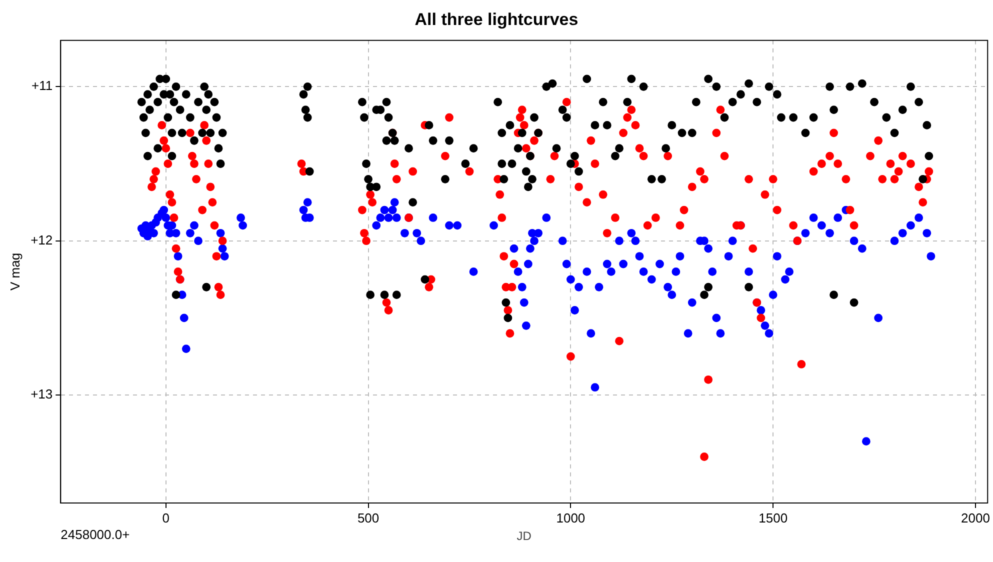  What do you see at coordinates (773, 518) in the screenshot?
I see `x-tick-label: 1500` at bounding box center [773, 518].